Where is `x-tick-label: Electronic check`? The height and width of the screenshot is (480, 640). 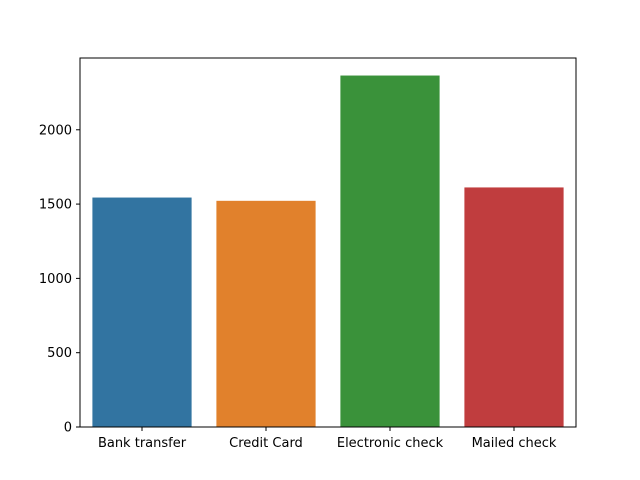 x-tick-label: Electronic check is located at coordinates (390, 443).